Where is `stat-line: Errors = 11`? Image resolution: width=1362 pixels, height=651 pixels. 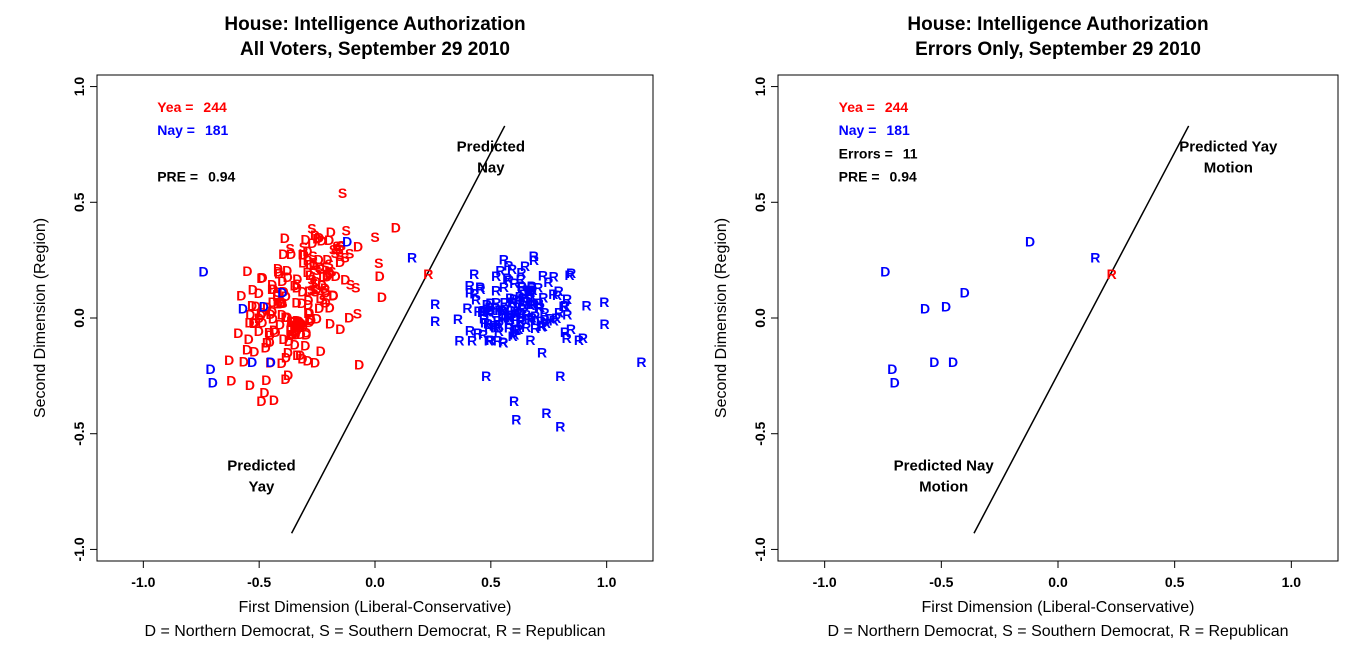
stat-line: Errors = 11 is located at coordinates (878, 153).